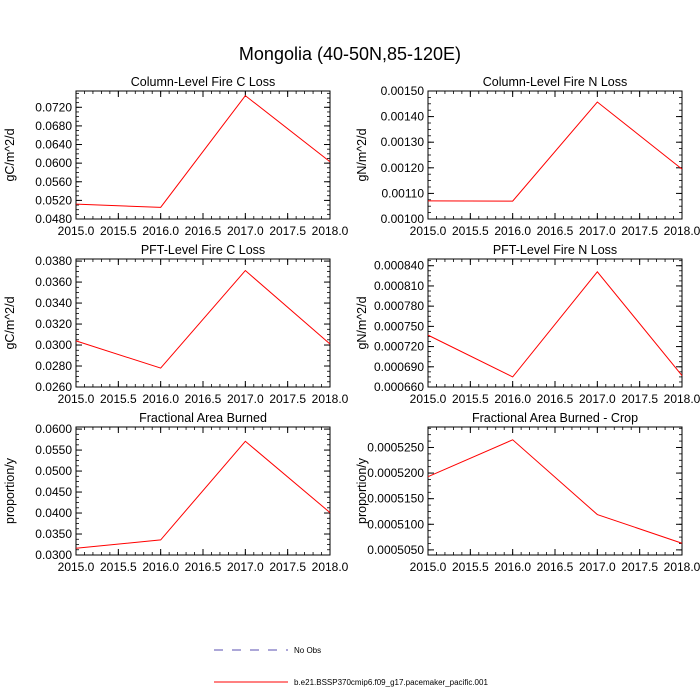 This screenshot has width=700, height=700. Describe the element at coordinates (53, 492) in the screenshot. I see `y-tick-label: 0.0450` at that location.